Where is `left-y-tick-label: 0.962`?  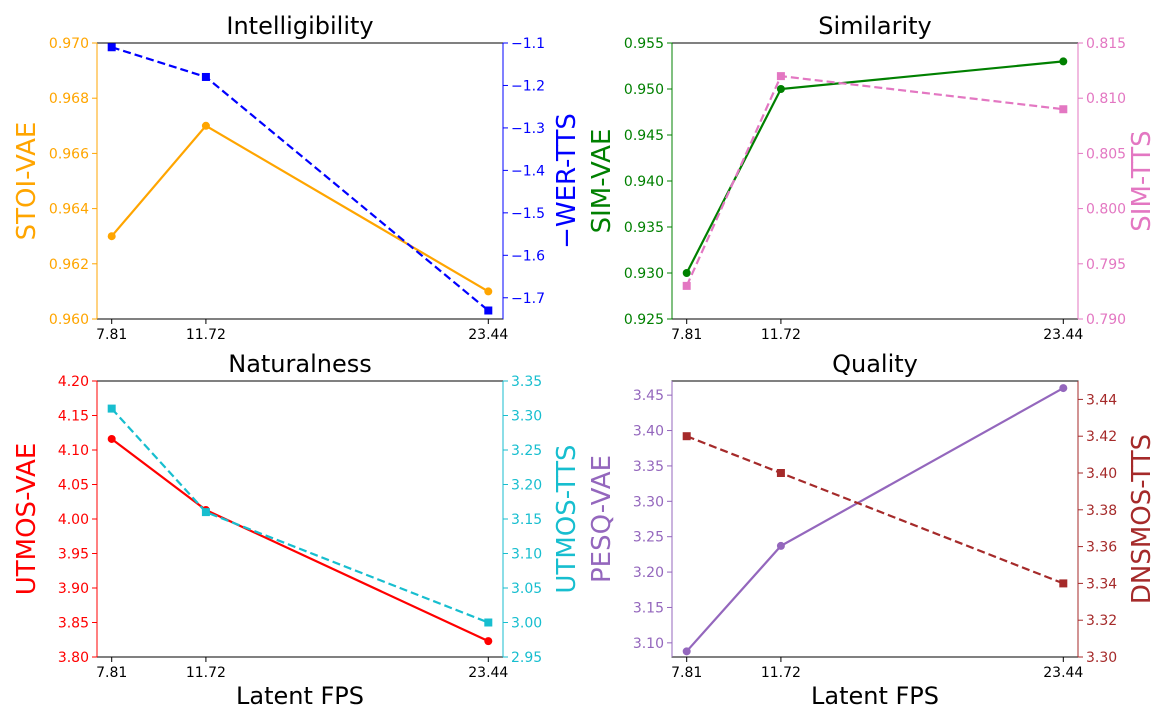 left-y-tick-label: 0.962 is located at coordinates (69, 265).